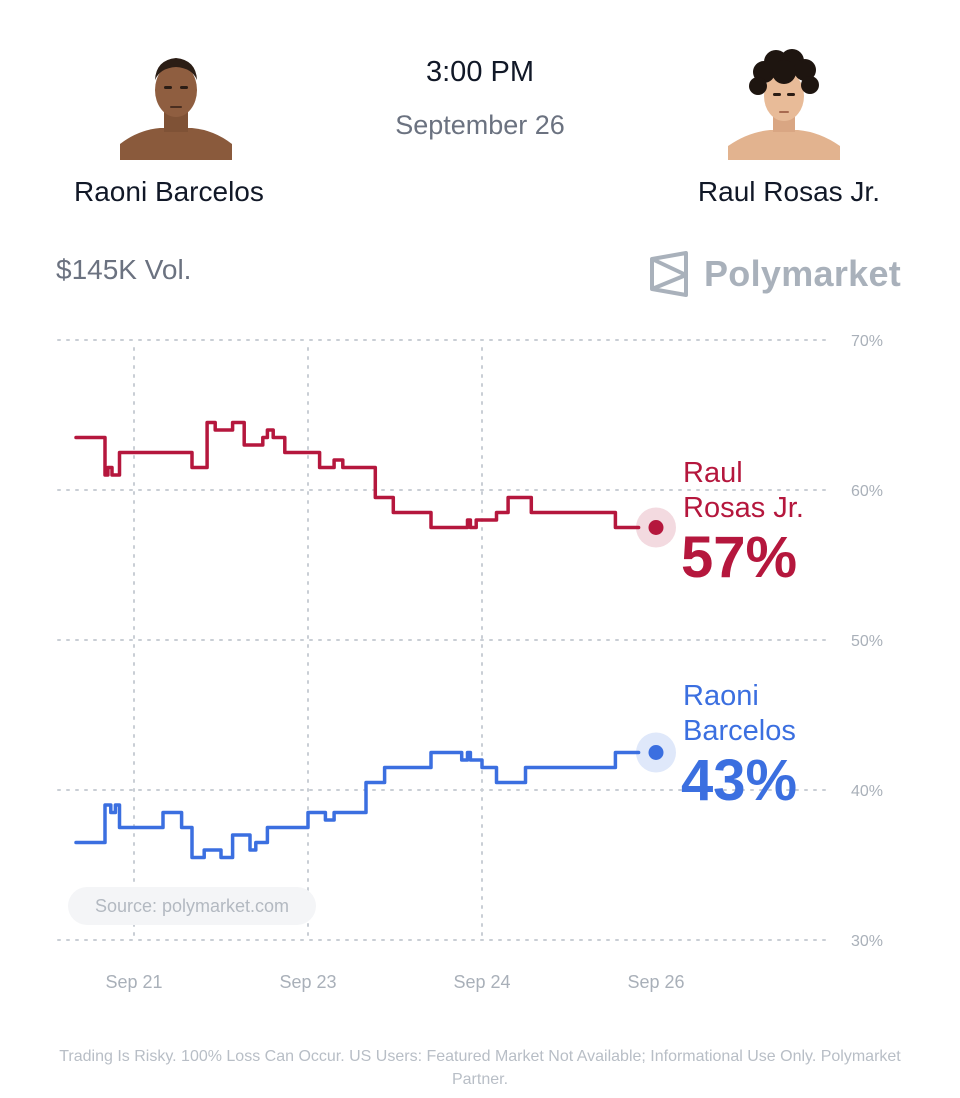  Describe the element at coordinates (480, 125) in the screenshot. I see `event-date: September 26` at that location.